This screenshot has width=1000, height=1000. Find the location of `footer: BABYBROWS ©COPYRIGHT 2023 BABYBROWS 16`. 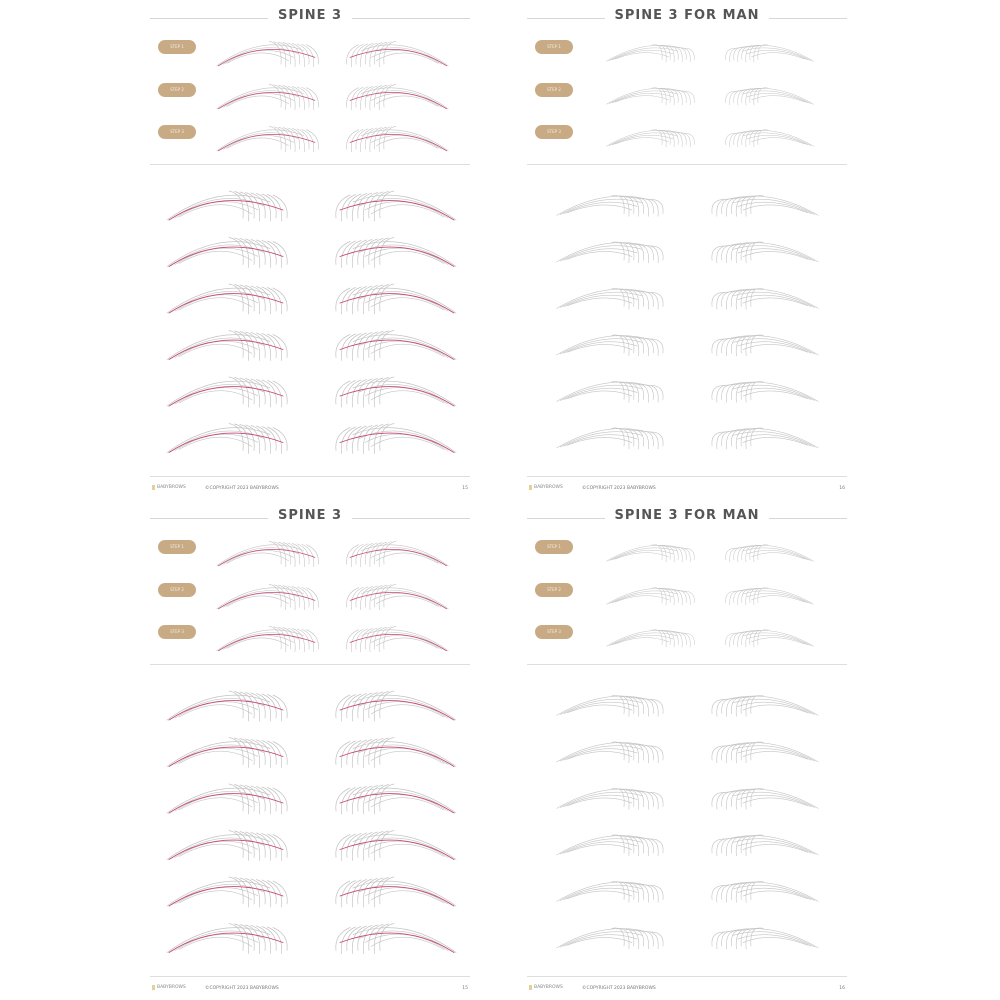

footer: BABYBROWS ©COPYRIGHT 2023 BABYBROWS 16 is located at coordinates (687, 490).